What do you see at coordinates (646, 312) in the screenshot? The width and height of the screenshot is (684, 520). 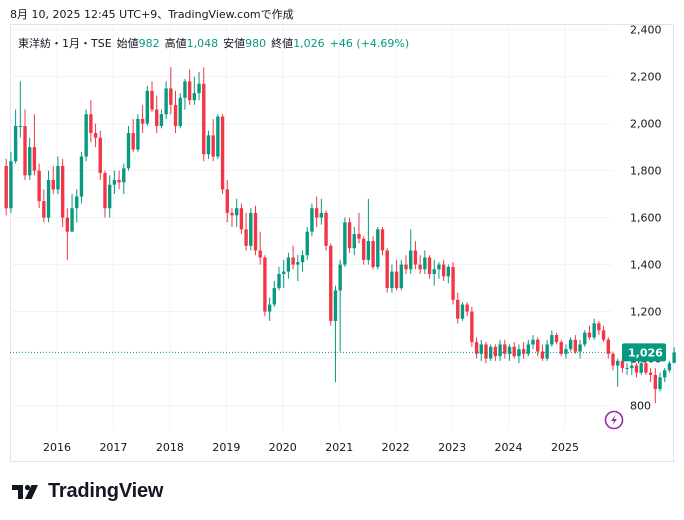 I see `y-tick-label: 1,200` at bounding box center [646, 312].